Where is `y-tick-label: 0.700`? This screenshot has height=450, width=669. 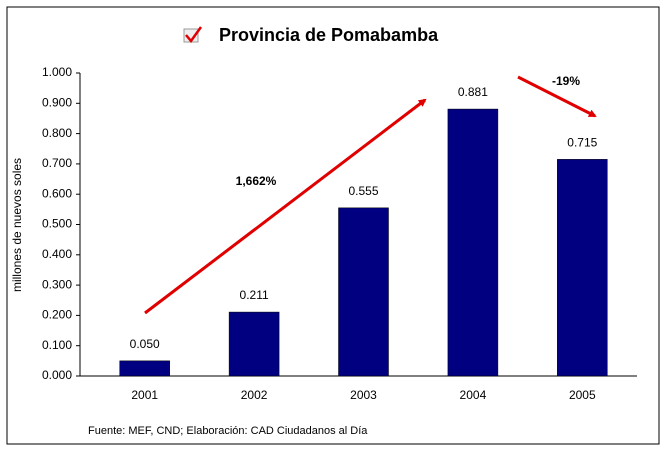 y-tick-label: 0.700 is located at coordinates (57, 163).